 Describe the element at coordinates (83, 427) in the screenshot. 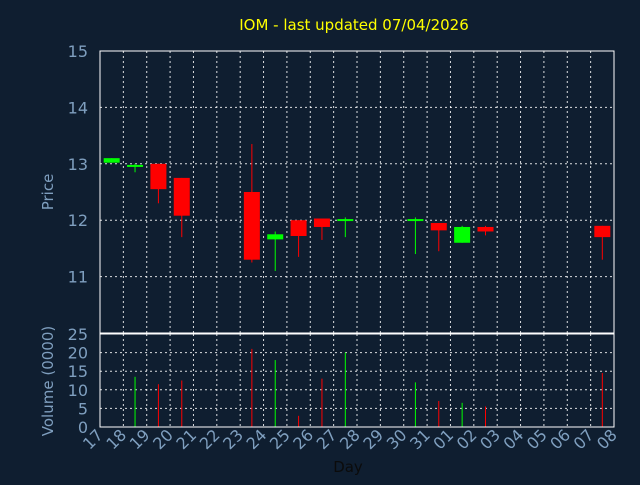

I see `volume-tick-label: 0` at that location.